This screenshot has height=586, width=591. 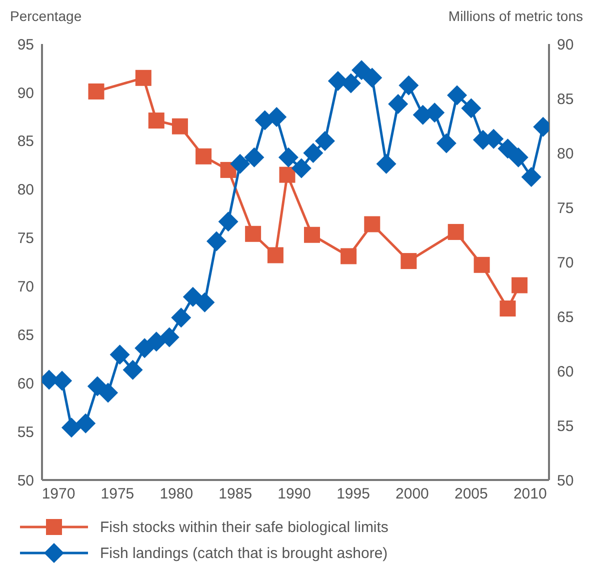 I want to click on x-tick-label: 1970, so click(x=59, y=494).